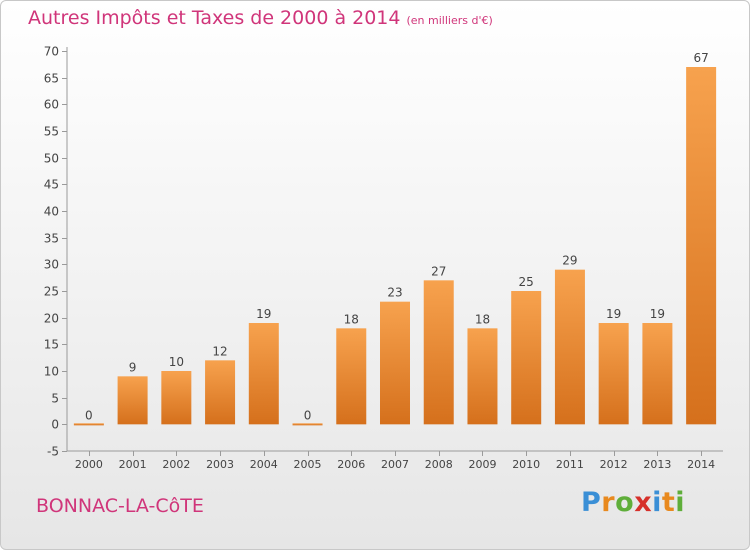 The height and width of the screenshot is (550, 750). I want to click on y-tick-label: 50, so click(51, 159).